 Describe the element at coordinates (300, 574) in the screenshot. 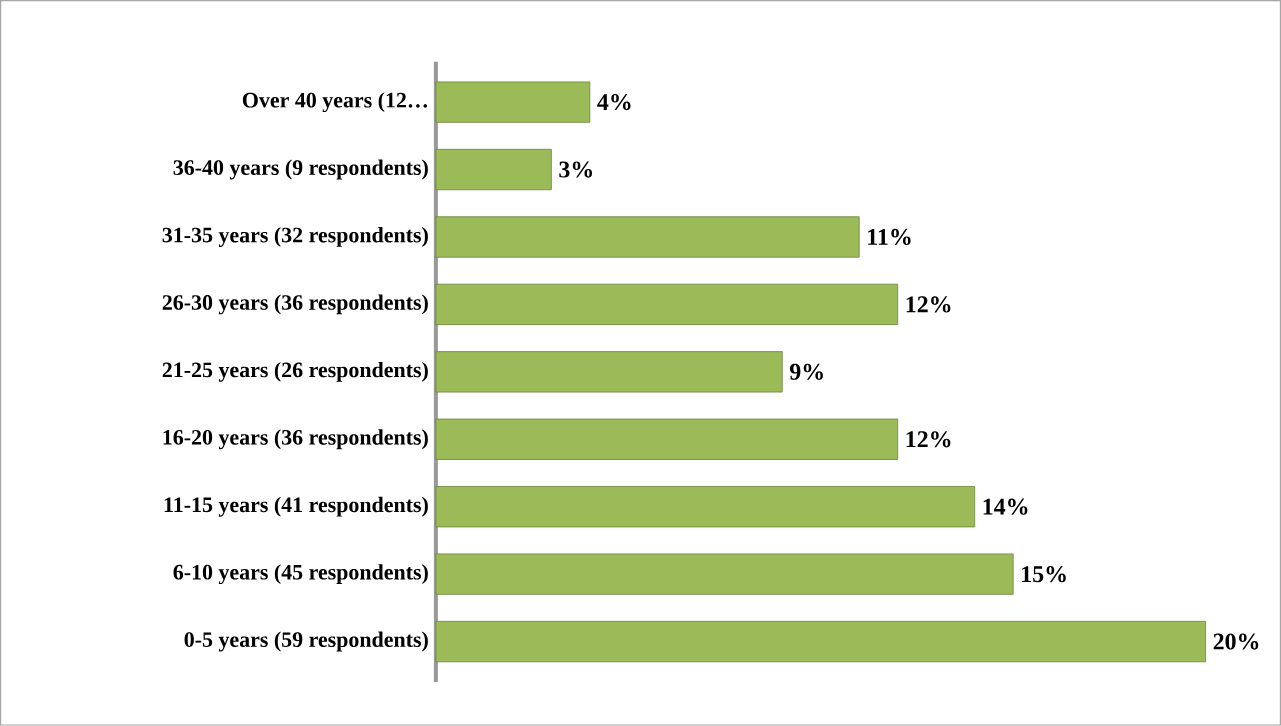

I see `y-tick-label: 6-10 years (45 respondents)` at that location.